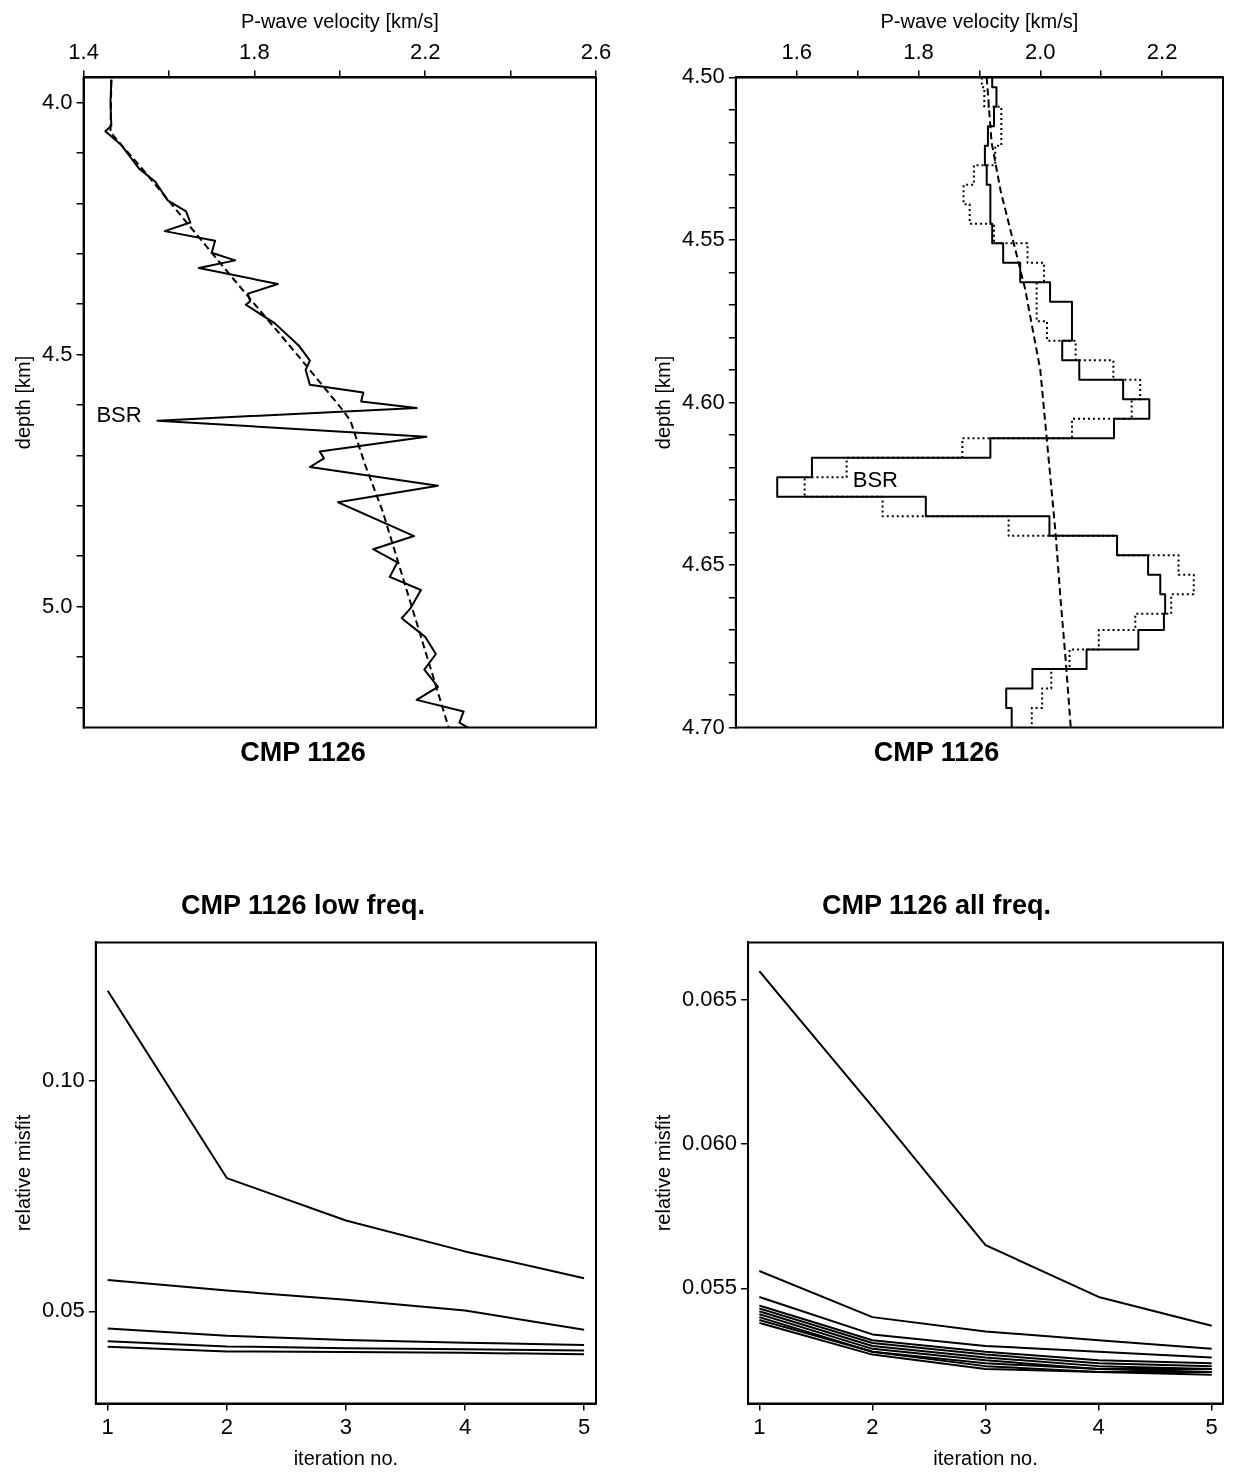 This screenshot has height=1477, width=1247. Describe the element at coordinates (63, 1310) in the screenshot. I see `y-tick-label: 0.05` at that location.